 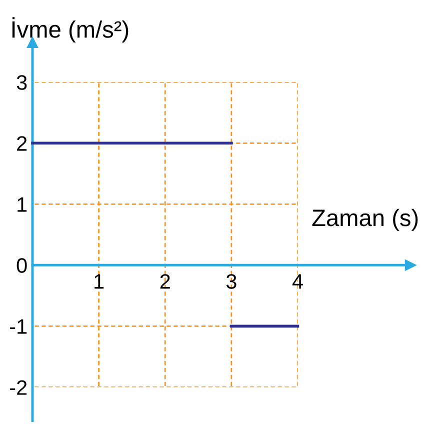 What do you see at coordinates (297, 281) in the screenshot?
I see `x-tick-label: 4` at bounding box center [297, 281].